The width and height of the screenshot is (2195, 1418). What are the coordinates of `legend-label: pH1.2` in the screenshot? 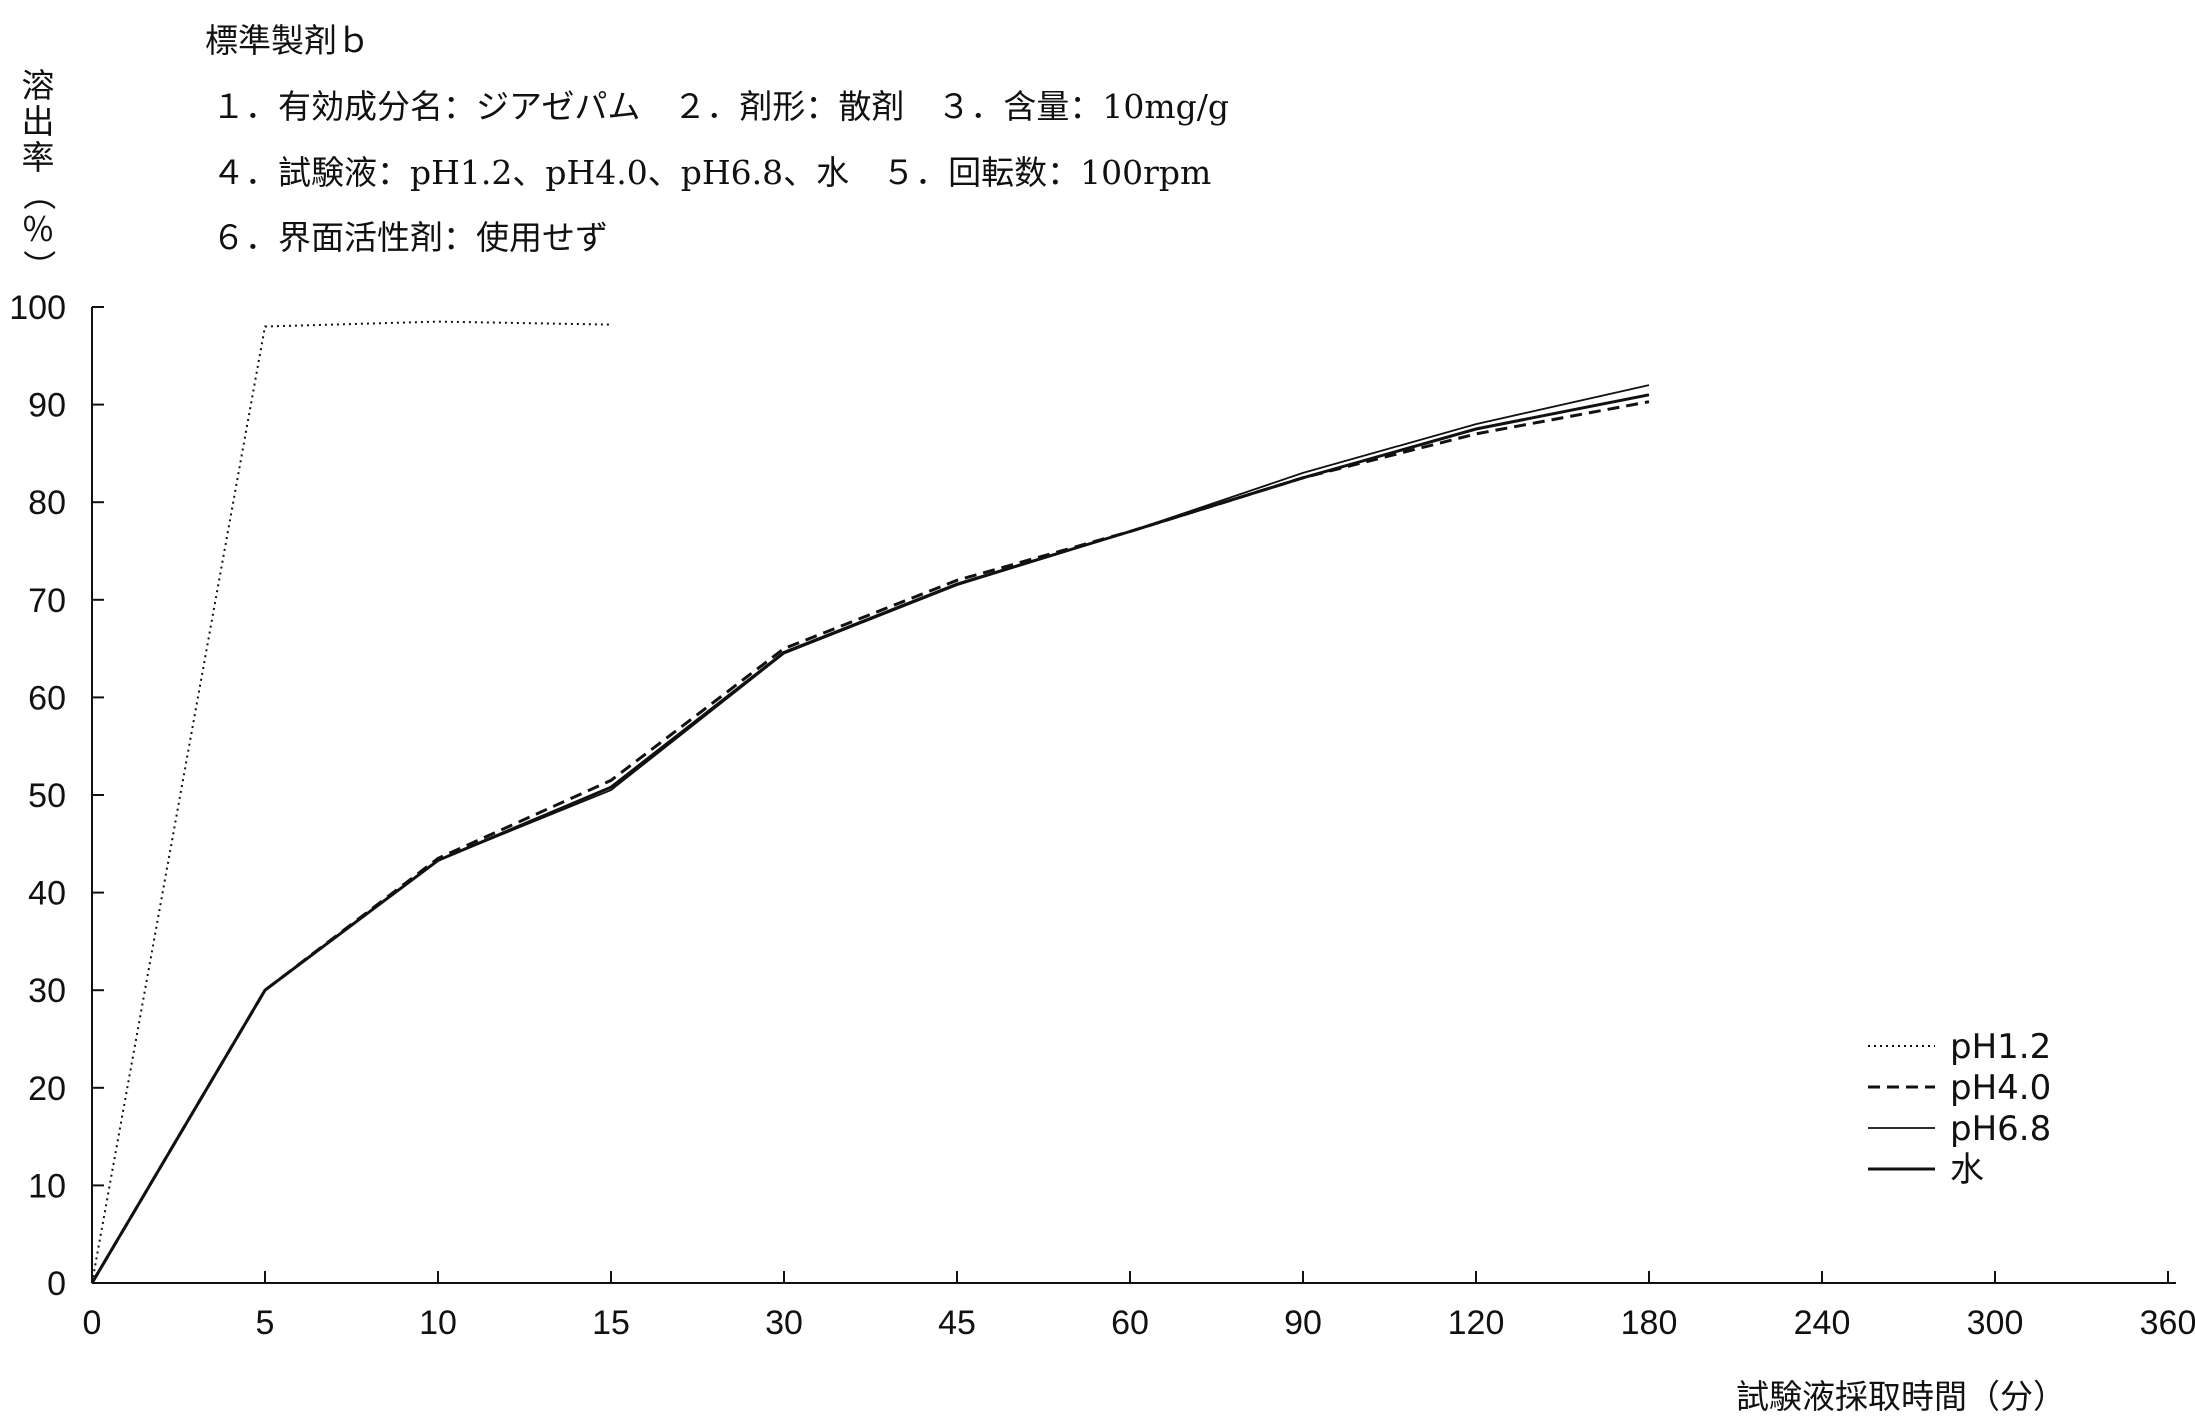 It's located at (2000, 1047).